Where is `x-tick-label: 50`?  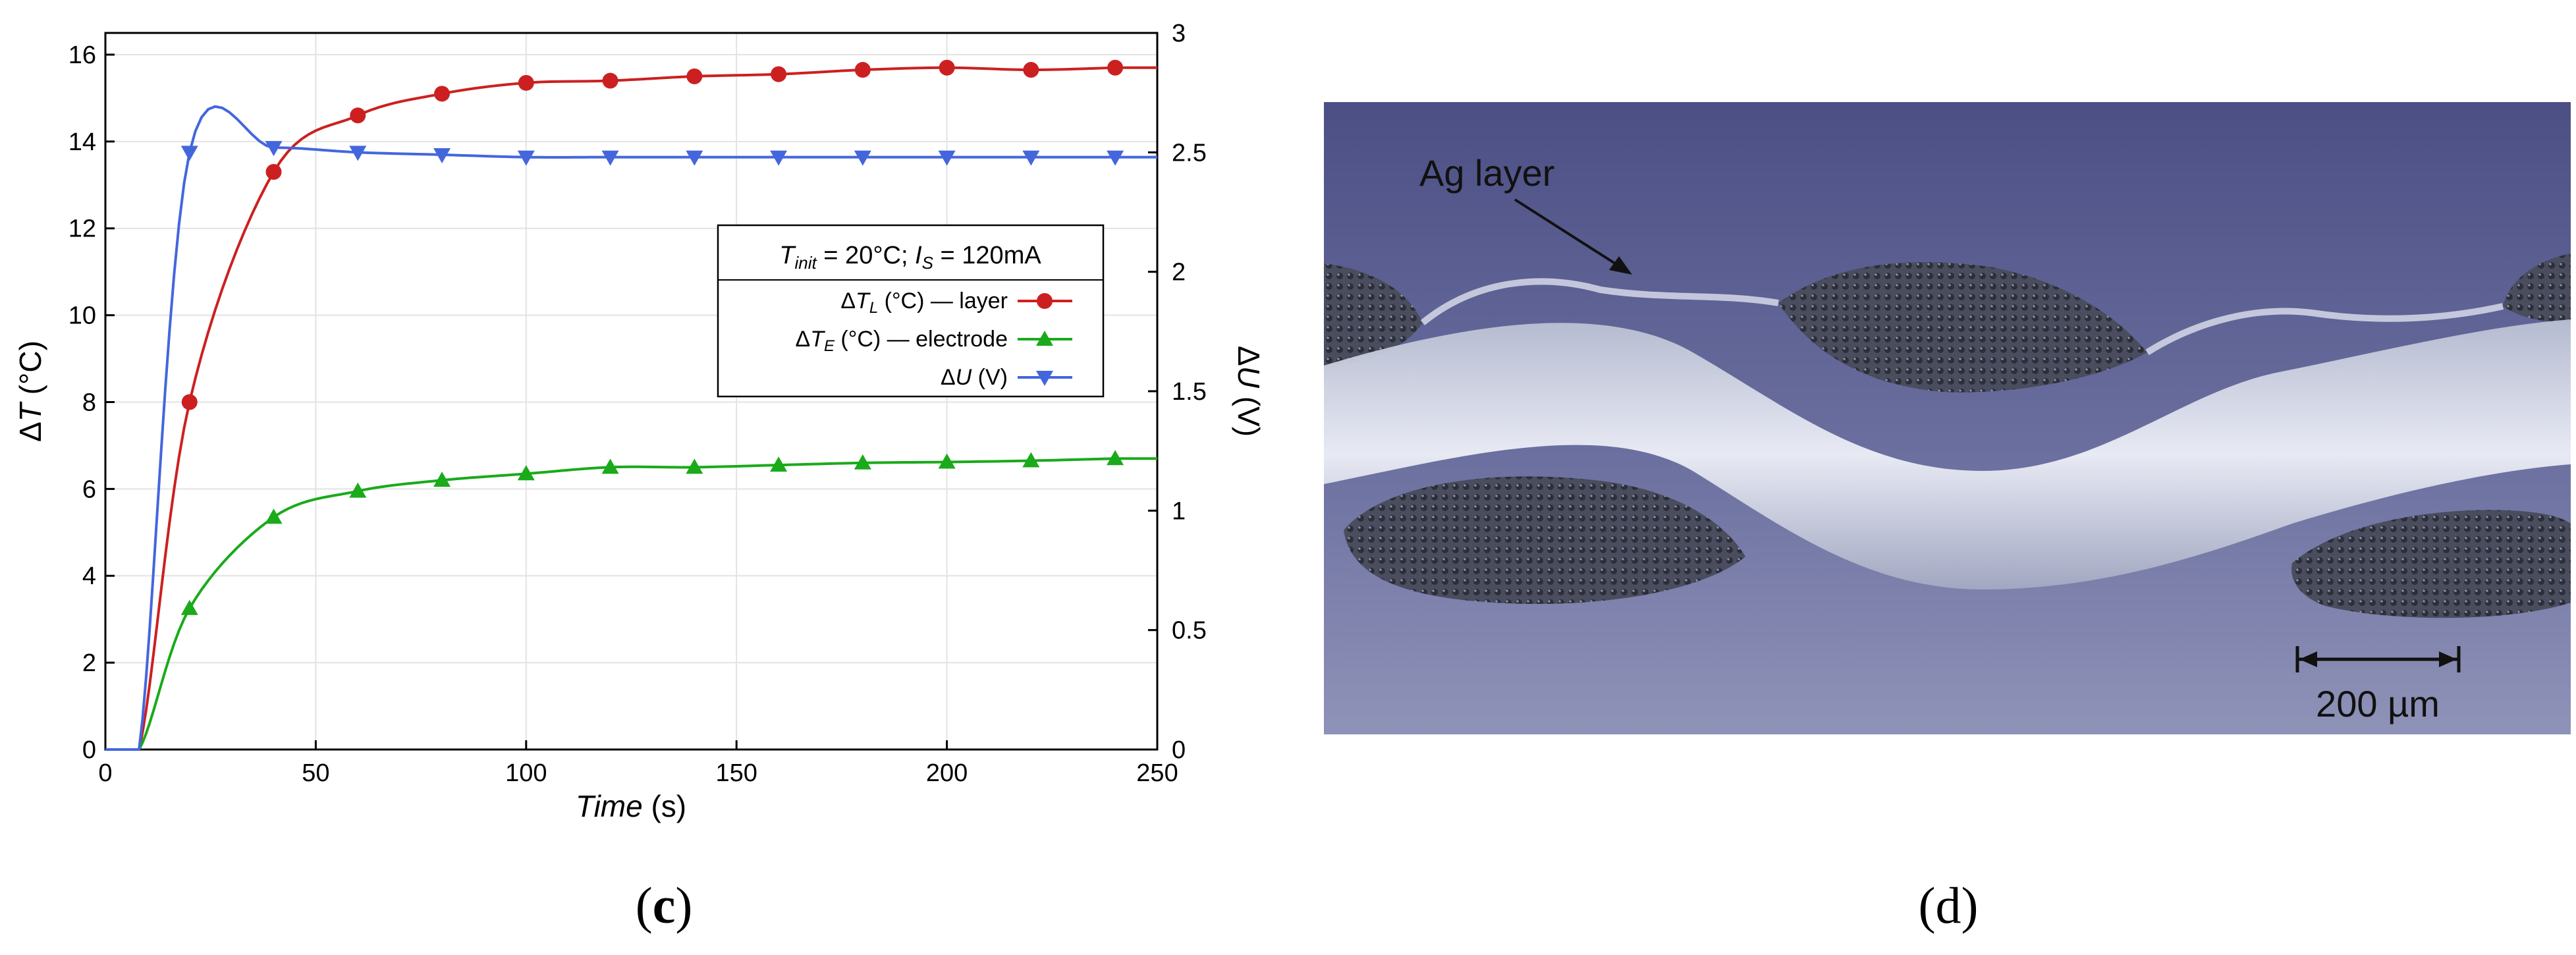
x-tick-label: 50 is located at coordinates (315, 773).